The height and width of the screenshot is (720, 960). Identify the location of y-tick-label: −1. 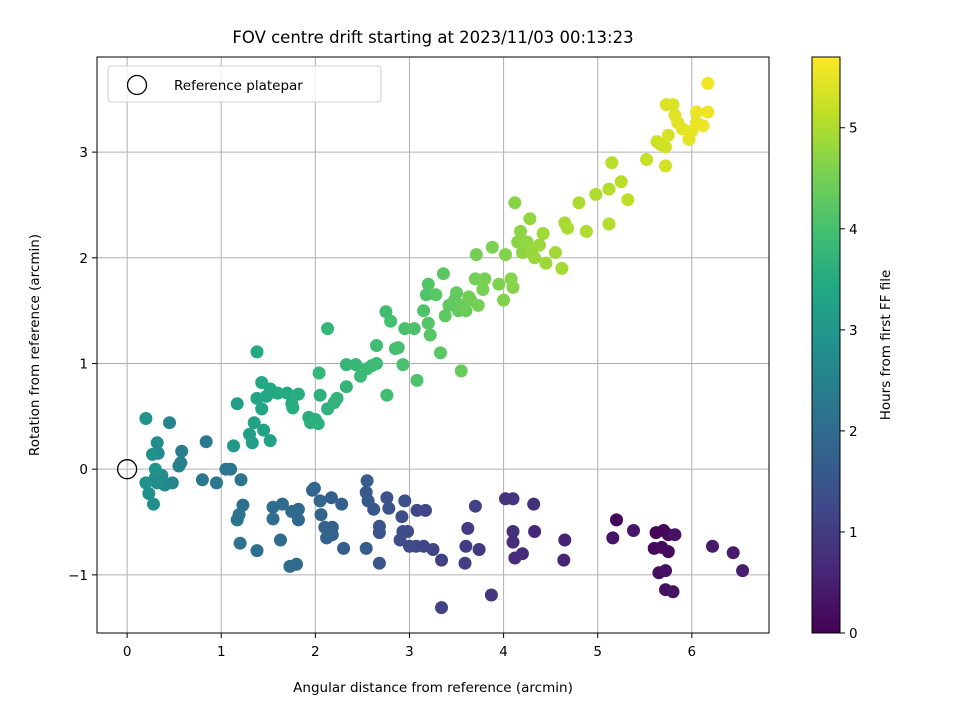
(78, 576).